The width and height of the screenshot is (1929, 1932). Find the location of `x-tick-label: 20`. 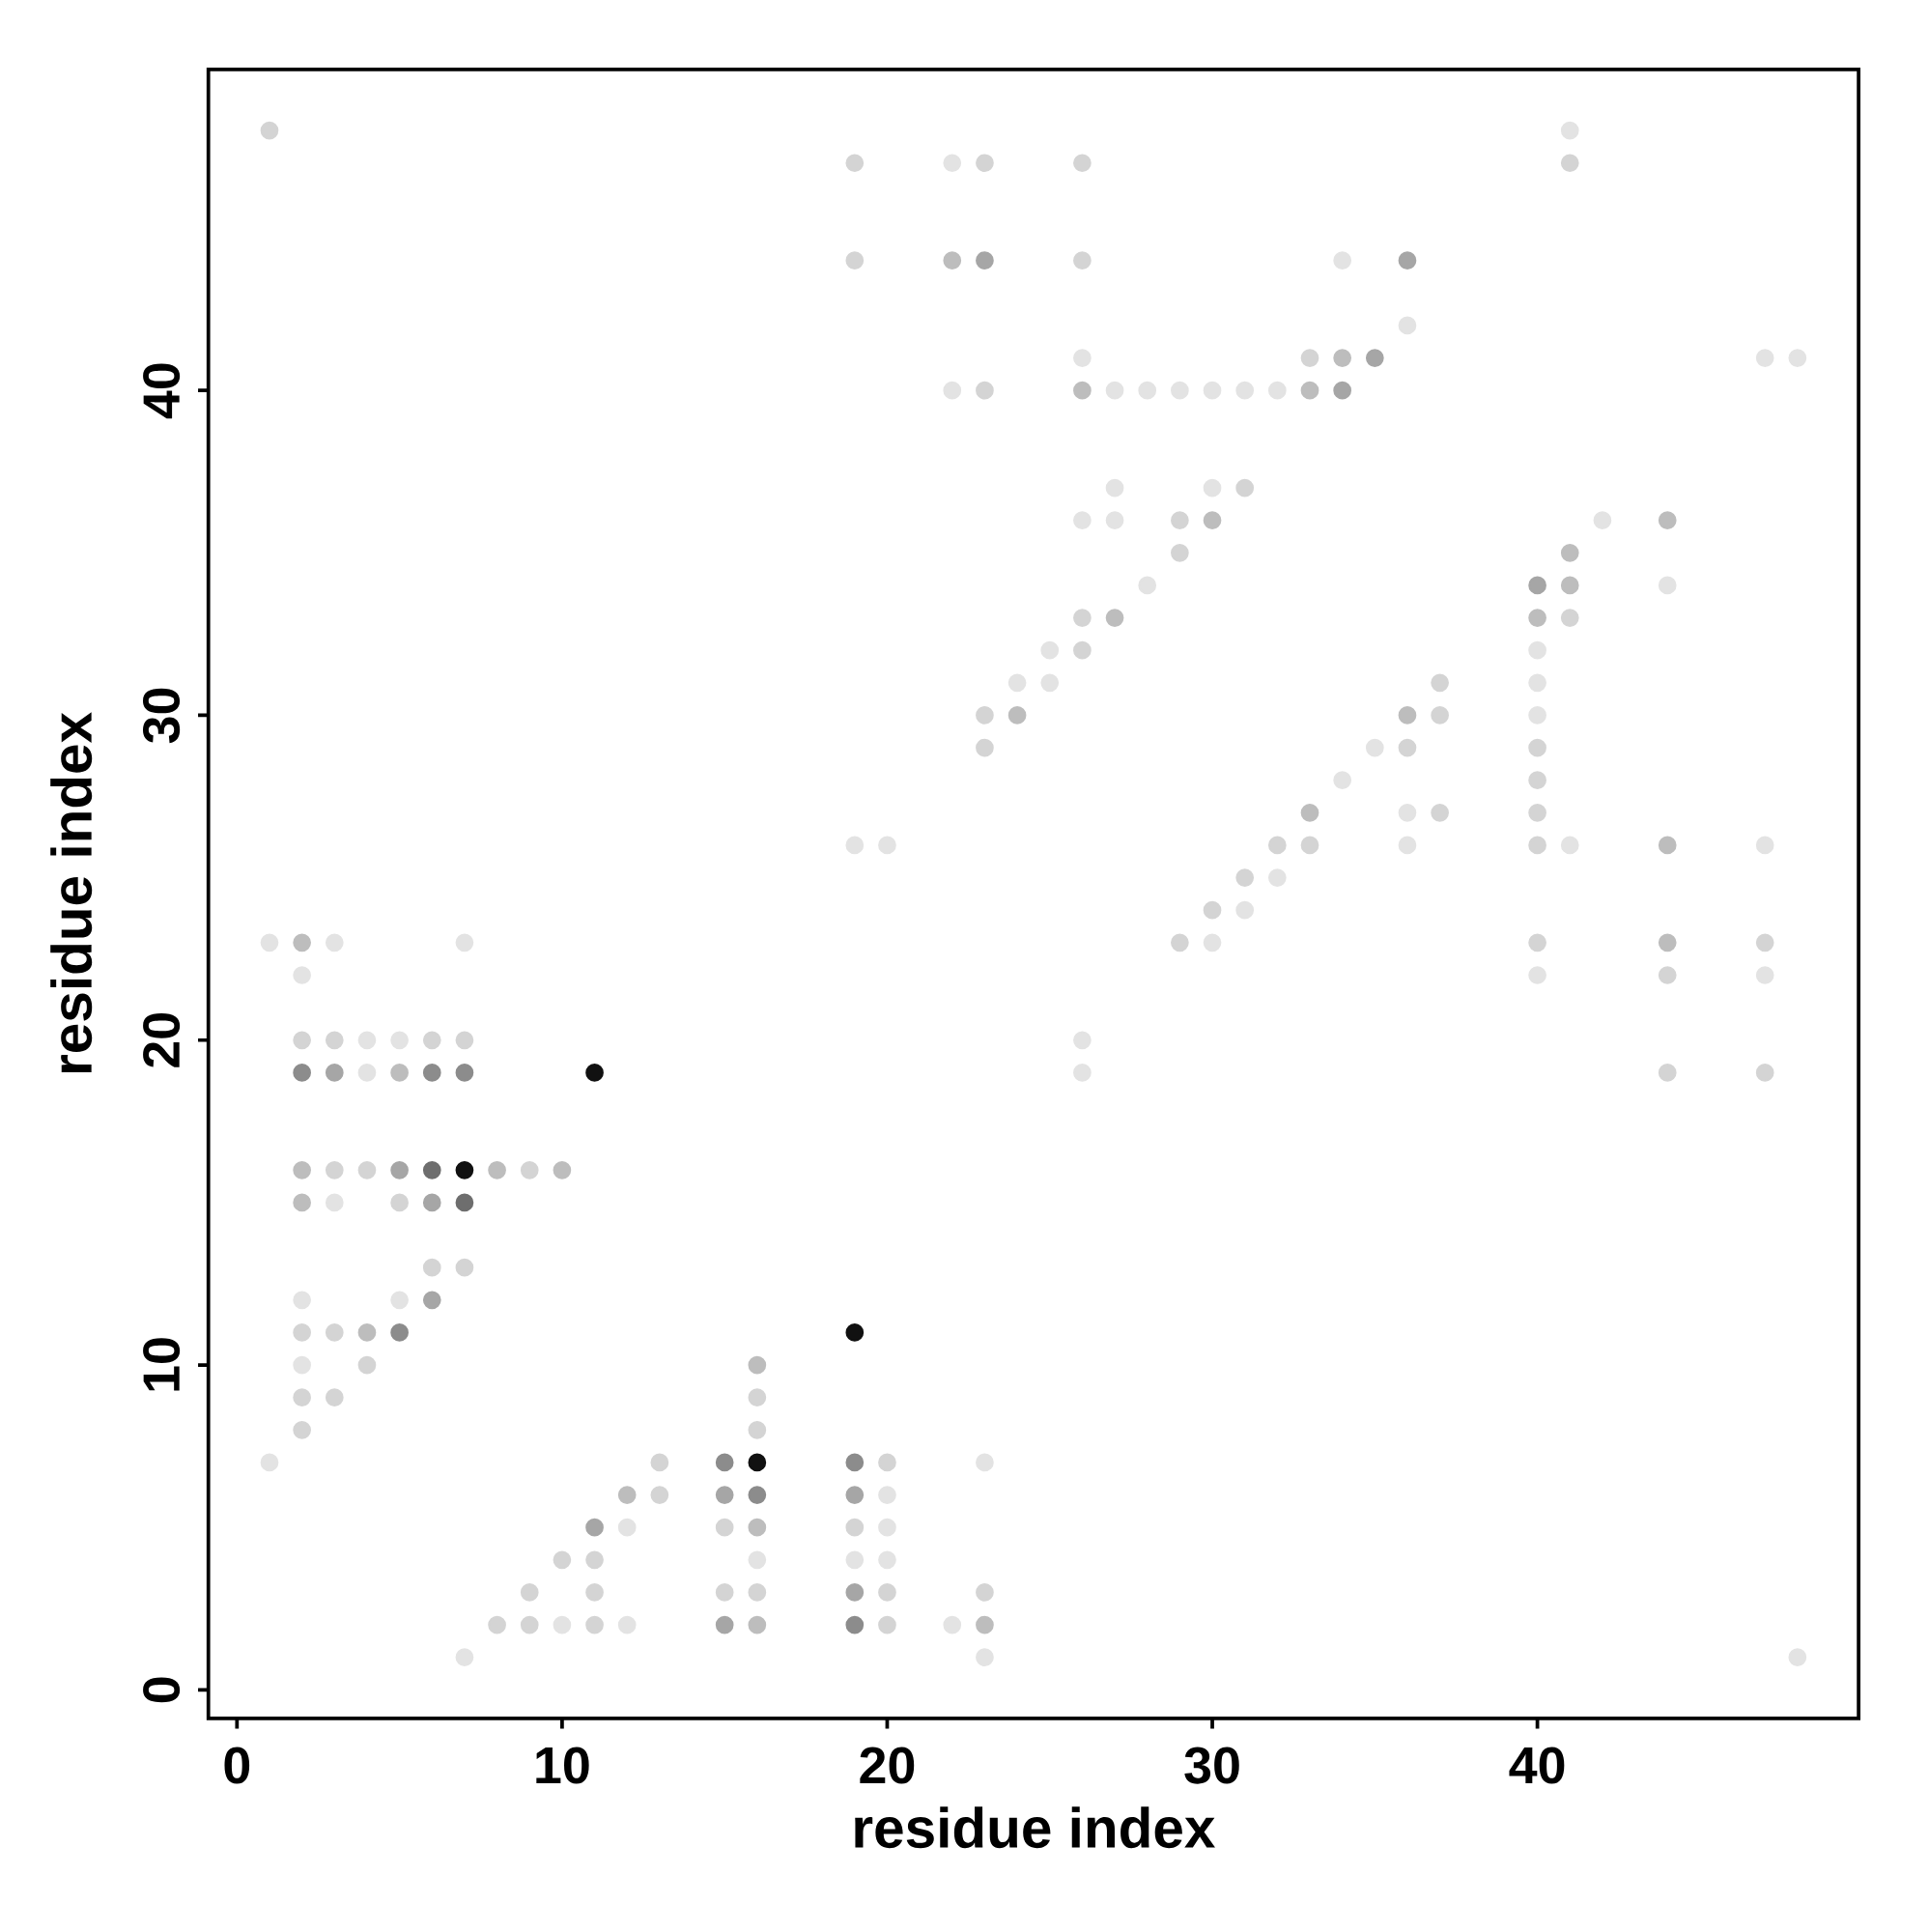

x-tick-label: 20 is located at coordinates (887, 1765).